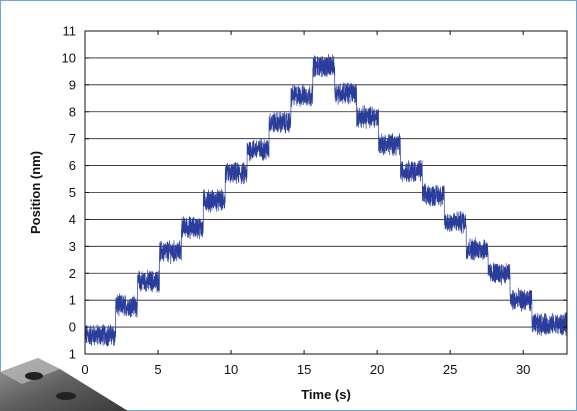  I want to click on x-axis-label: Time (s), so click(326, 394).